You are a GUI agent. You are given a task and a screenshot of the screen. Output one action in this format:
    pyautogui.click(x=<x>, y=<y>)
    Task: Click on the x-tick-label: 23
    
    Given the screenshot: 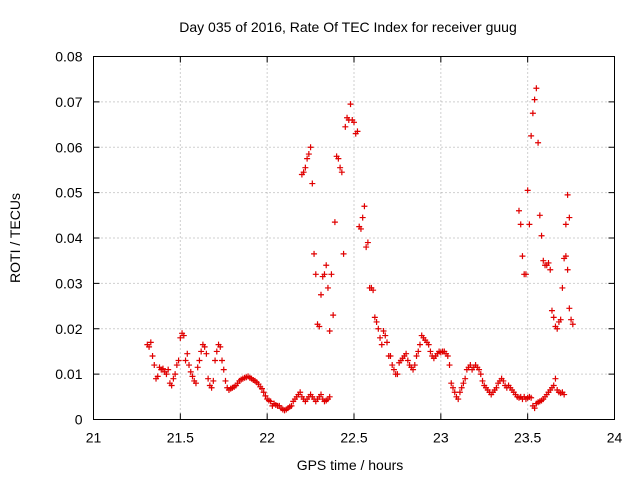 What is the action you would take?
    pyautogui.click(x=441, y=438)
    